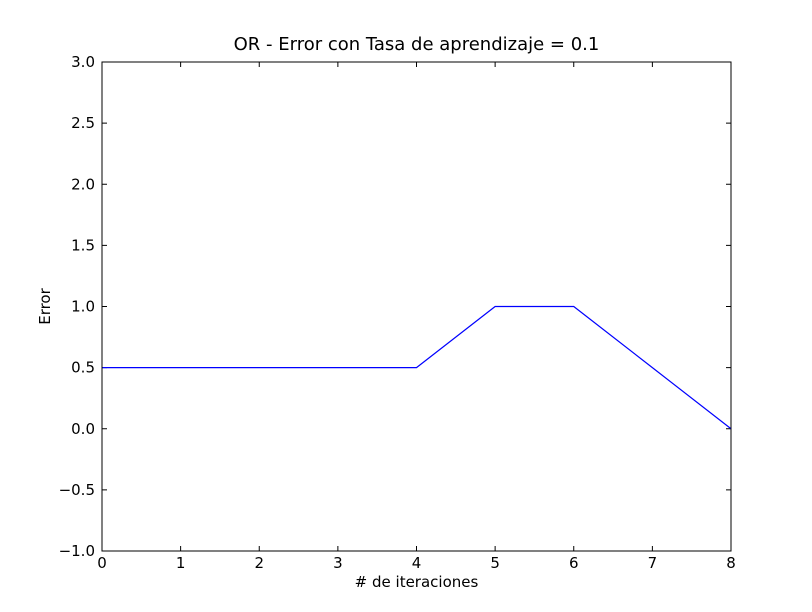  Describe the element at coordinates (83, 184) in the screenshot. I see `y-tick-label: 2.0` at that location.